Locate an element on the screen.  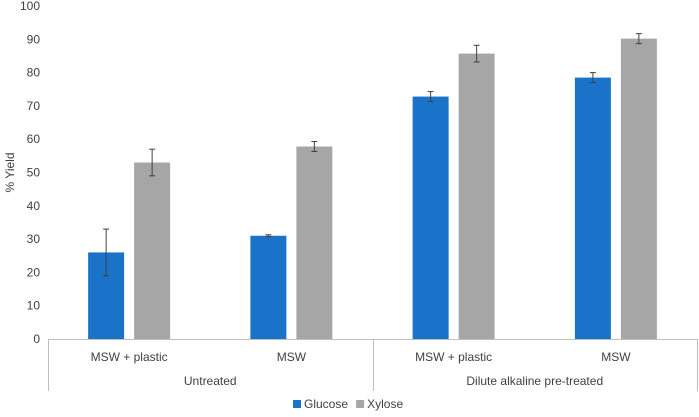
y-tick-label: 20 is located at coordinates (34, 272).